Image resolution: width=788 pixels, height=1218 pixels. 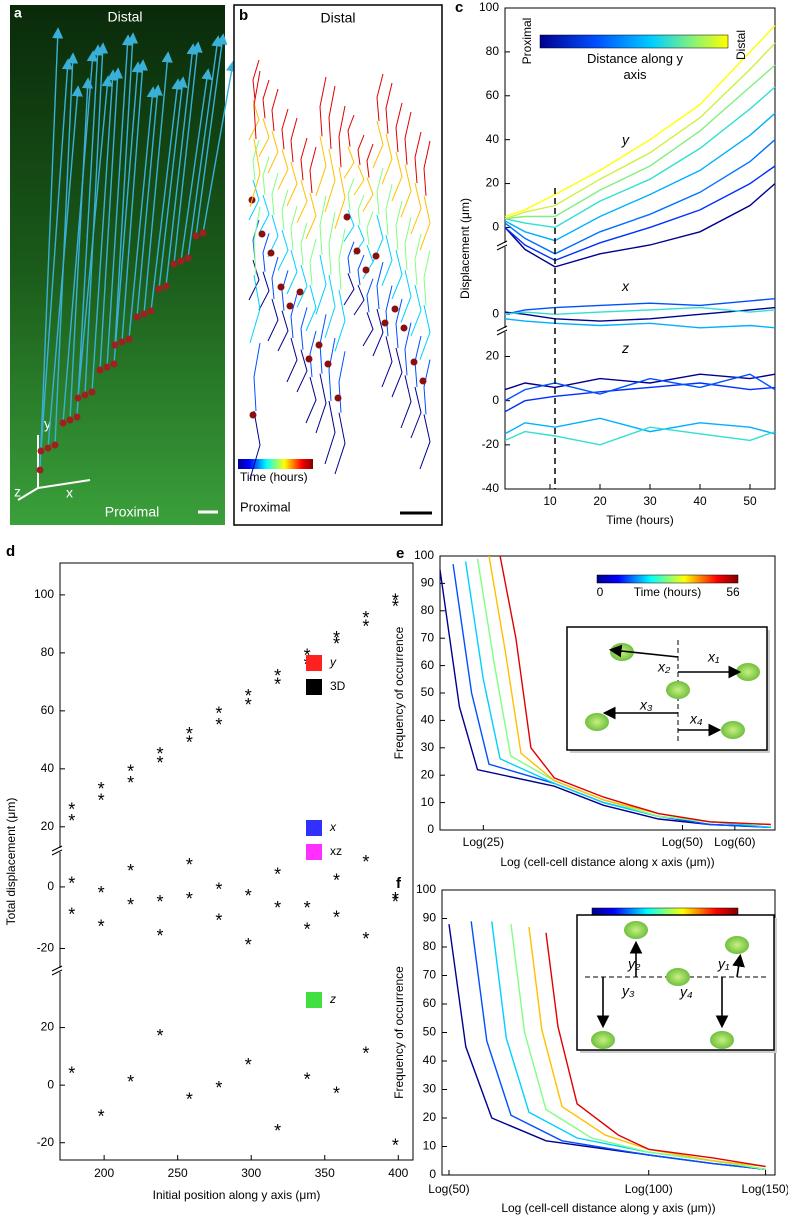 What do you see at coordinates (646, 705) in the screenshot?
I see `inset-label: x₃` at bounding box center [646, 705].